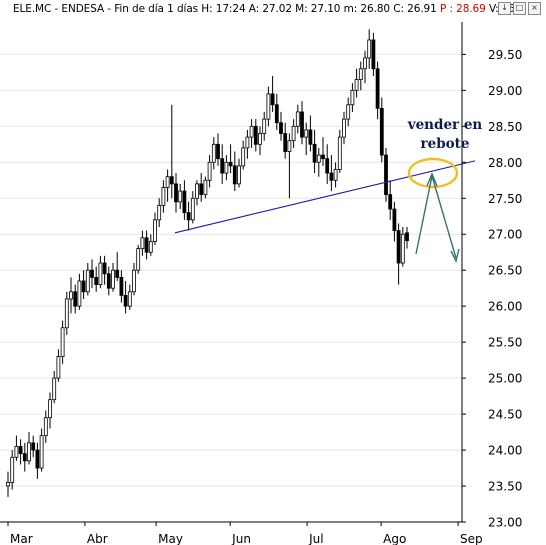 The image size is (546, 545). Describe the element at coordinates (505, 379) in the screenshot. I see `y-tick-label: 25.00` at that location.